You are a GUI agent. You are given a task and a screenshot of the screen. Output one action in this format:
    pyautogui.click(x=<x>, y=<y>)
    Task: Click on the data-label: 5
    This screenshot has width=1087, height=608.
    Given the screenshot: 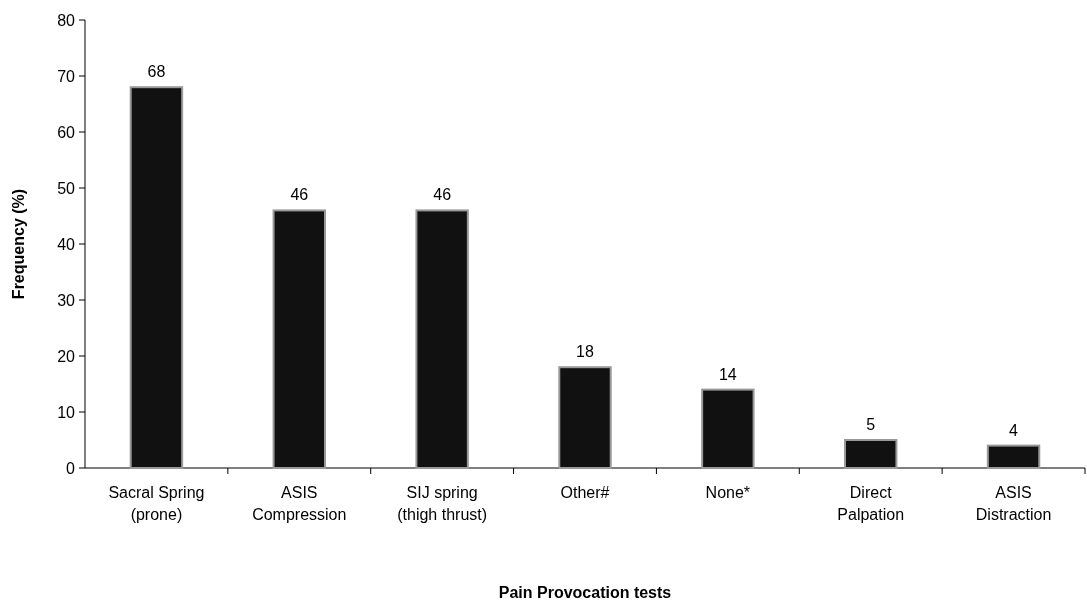 What is the action you would take?
    pyautogui.click(x=871, y=424)
    